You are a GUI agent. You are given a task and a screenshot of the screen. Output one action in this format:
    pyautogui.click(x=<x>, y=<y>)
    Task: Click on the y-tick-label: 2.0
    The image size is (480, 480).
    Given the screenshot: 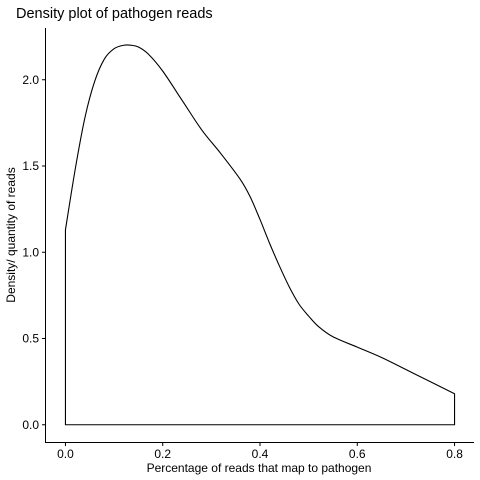 What is the action you would take?
    pyautogui.click(x=30, y=80)
    